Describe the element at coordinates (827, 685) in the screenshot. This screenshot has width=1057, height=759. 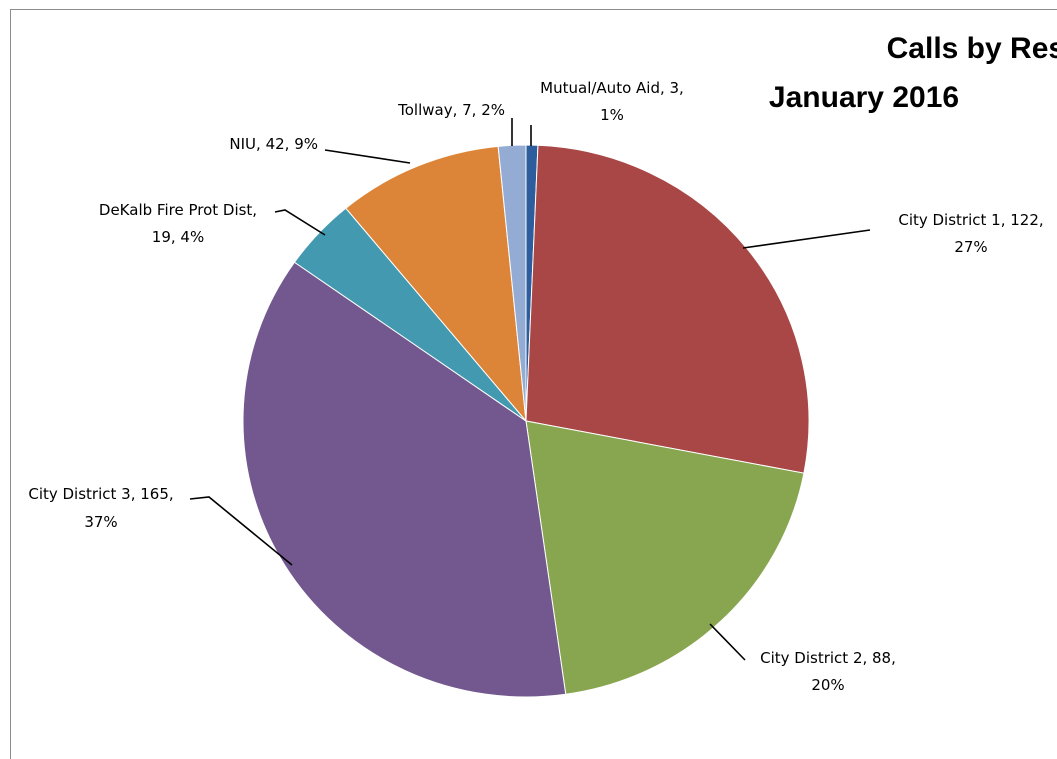
I see `data-label-3-line-2: 20%` at that location.